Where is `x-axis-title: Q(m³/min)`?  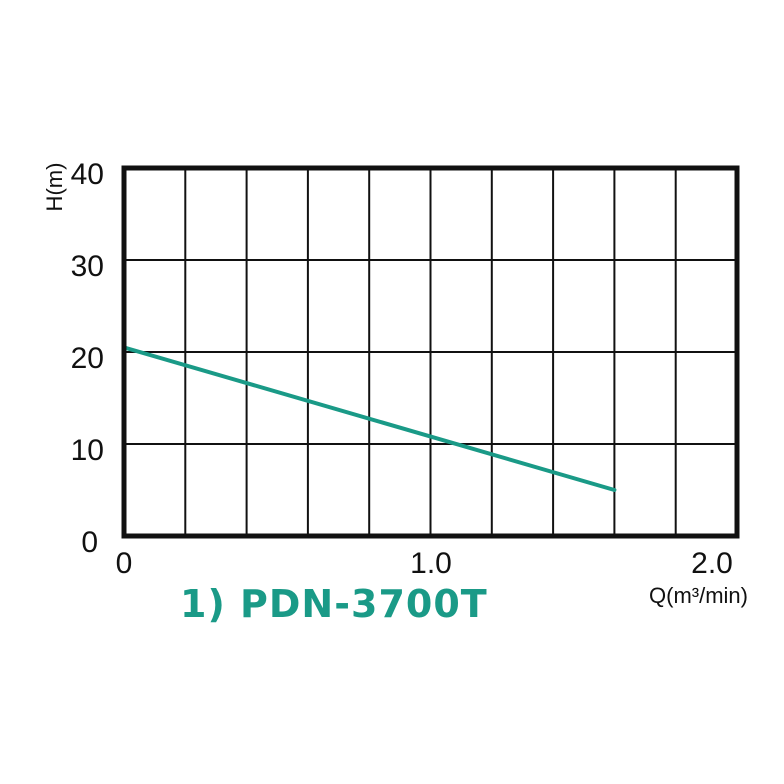
x-axis-title: Q(m³/min) is located at coordinates (698, 595).